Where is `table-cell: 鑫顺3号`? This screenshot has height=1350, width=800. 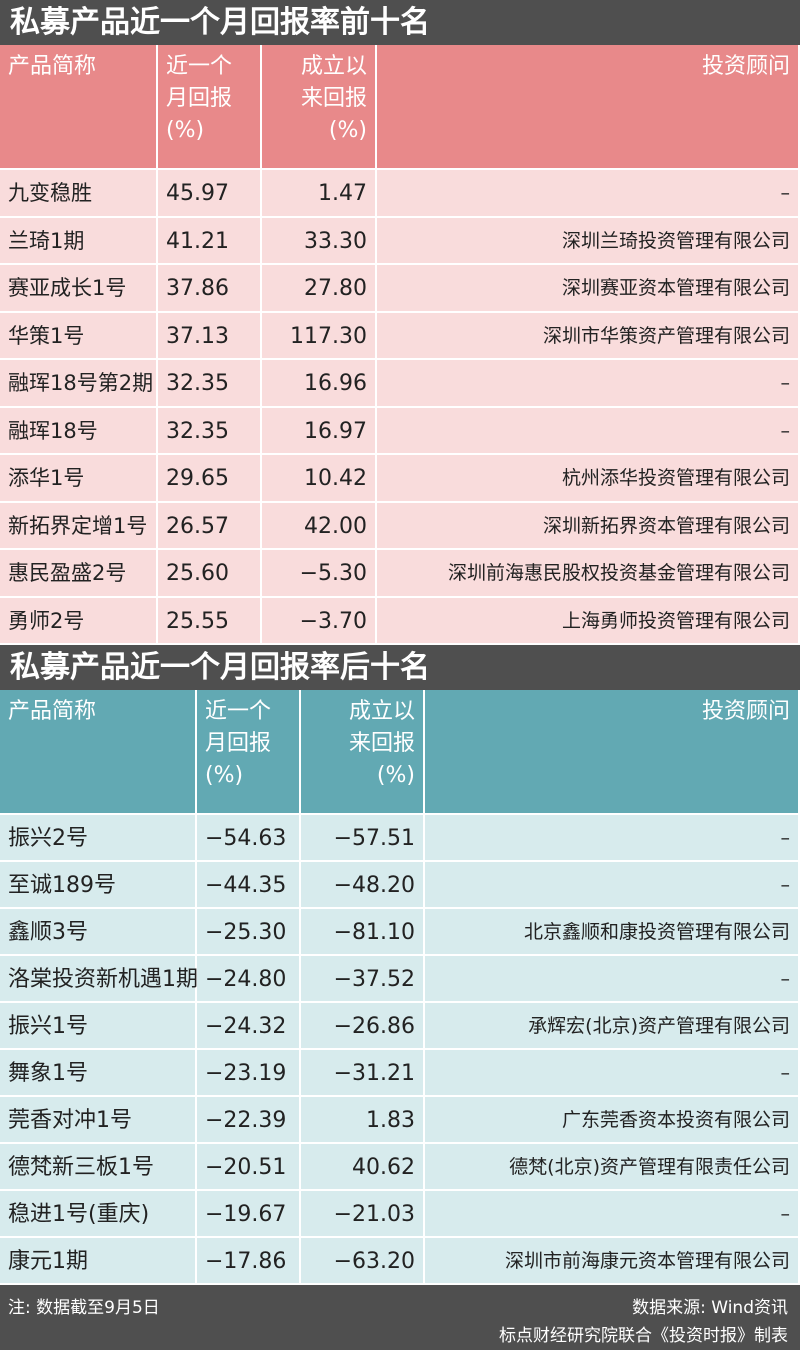
table-cell: 鑫顺3号 is located at coordinates (98, 932).